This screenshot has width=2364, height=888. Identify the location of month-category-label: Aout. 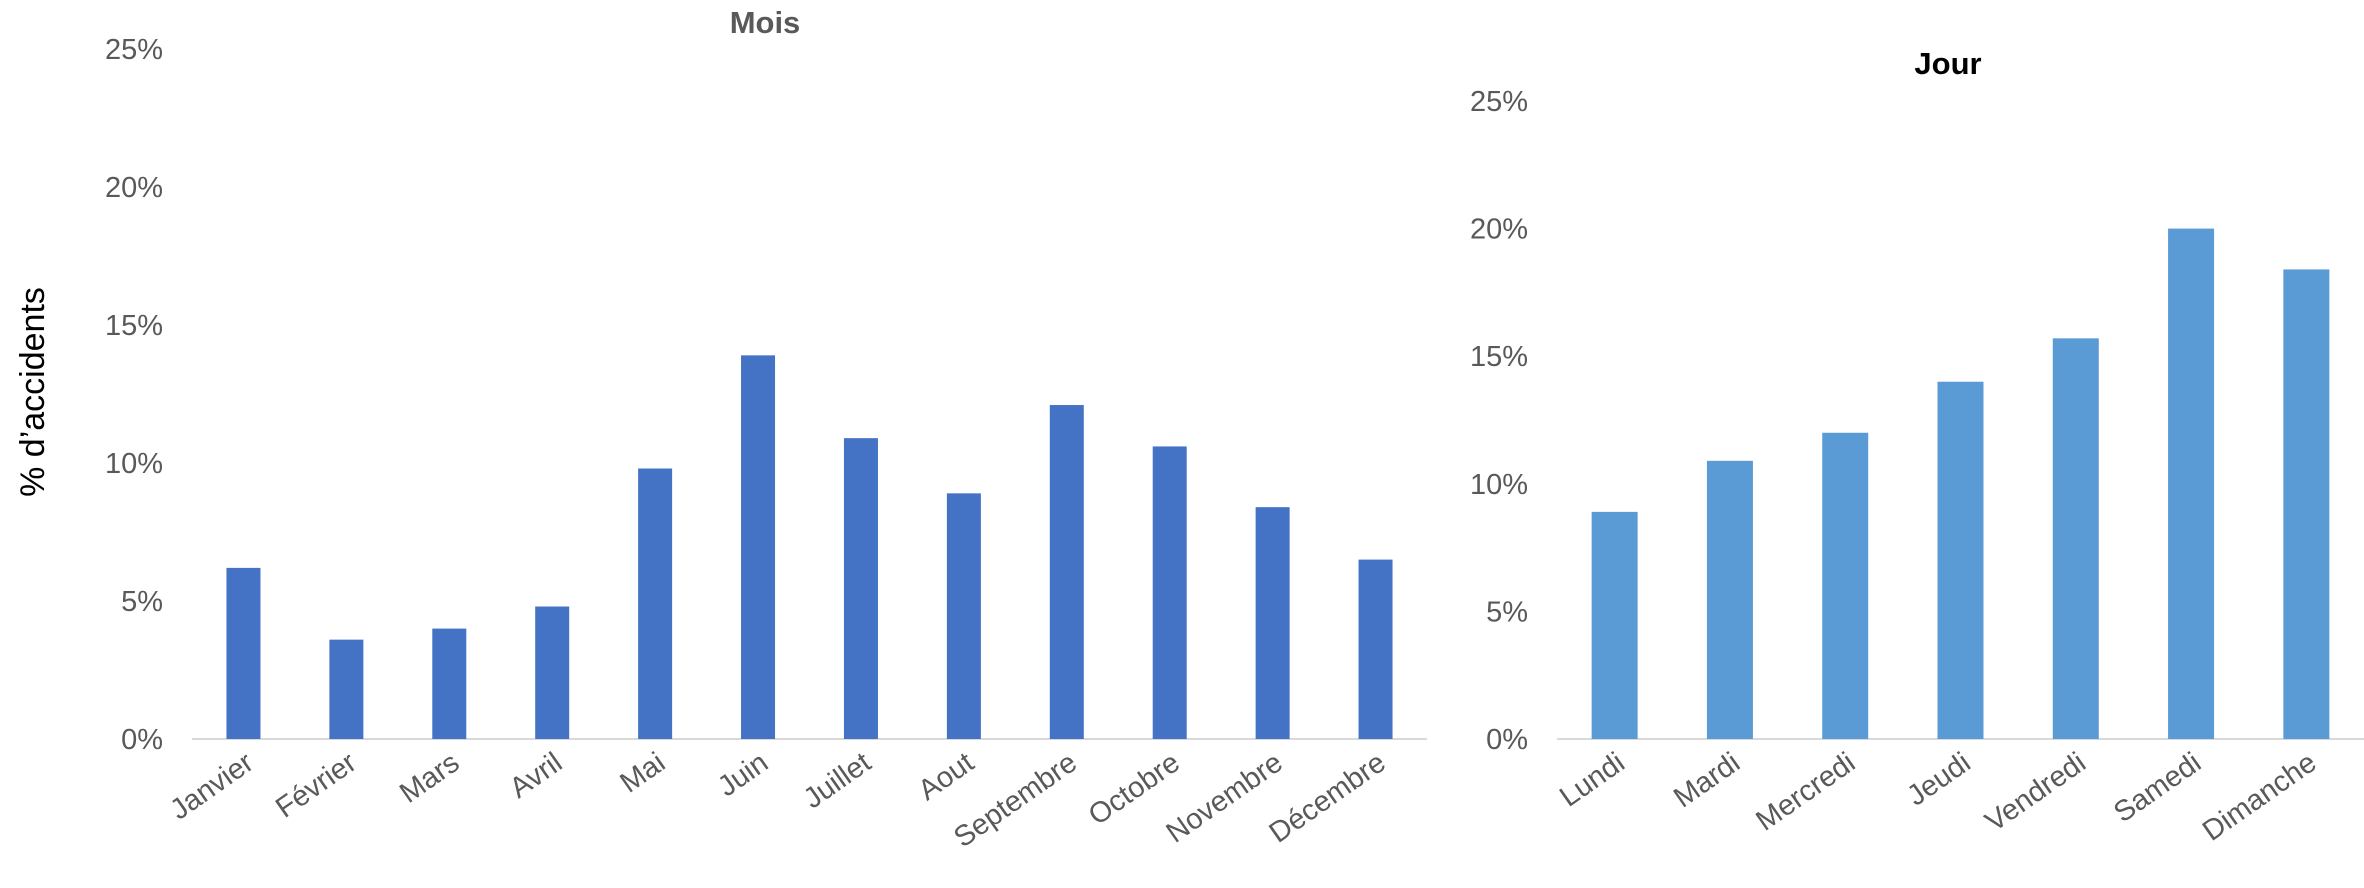
(946, 777).